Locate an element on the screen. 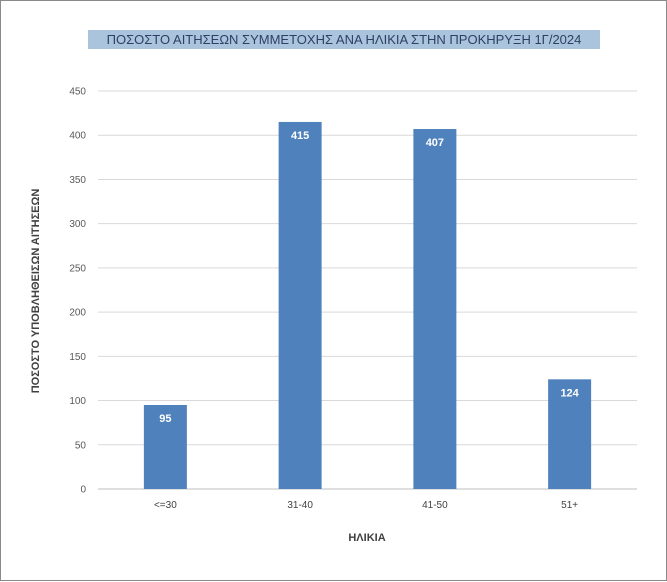 This screenshot has width=667, height=582. y-tick-label: 50 is located at coordinates (81, 445).